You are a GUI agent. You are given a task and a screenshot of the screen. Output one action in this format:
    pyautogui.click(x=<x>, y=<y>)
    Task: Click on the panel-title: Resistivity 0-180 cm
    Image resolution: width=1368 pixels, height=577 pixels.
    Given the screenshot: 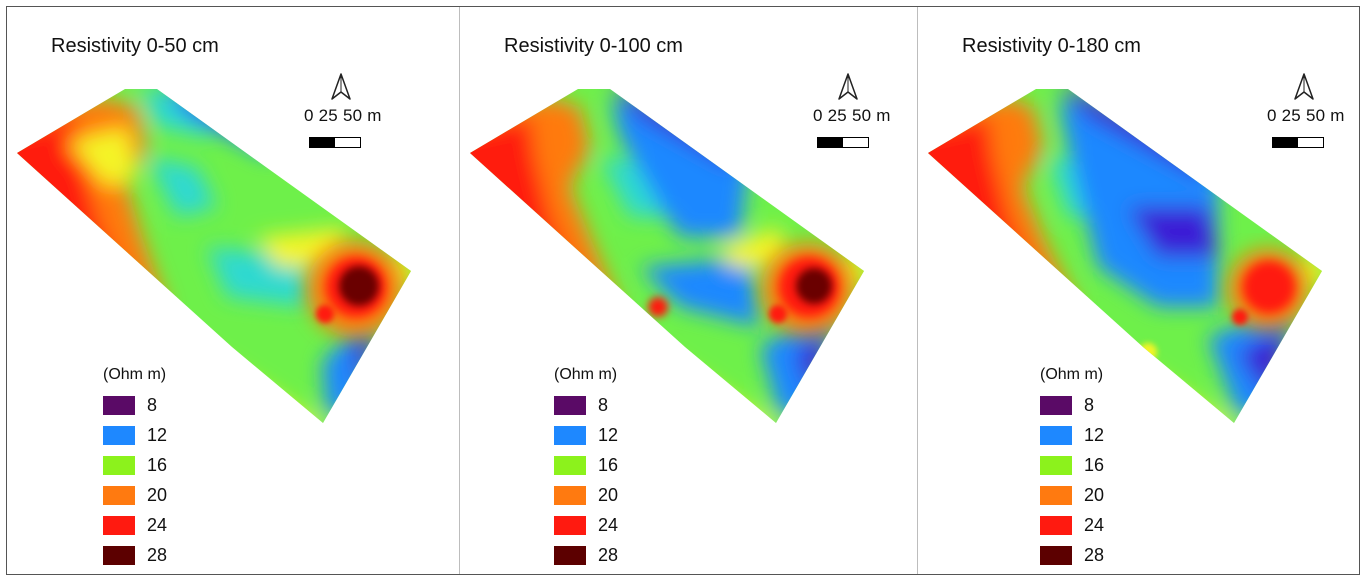 What is the action you would take?
    pyautogui.click(x=1051, y=46)
    